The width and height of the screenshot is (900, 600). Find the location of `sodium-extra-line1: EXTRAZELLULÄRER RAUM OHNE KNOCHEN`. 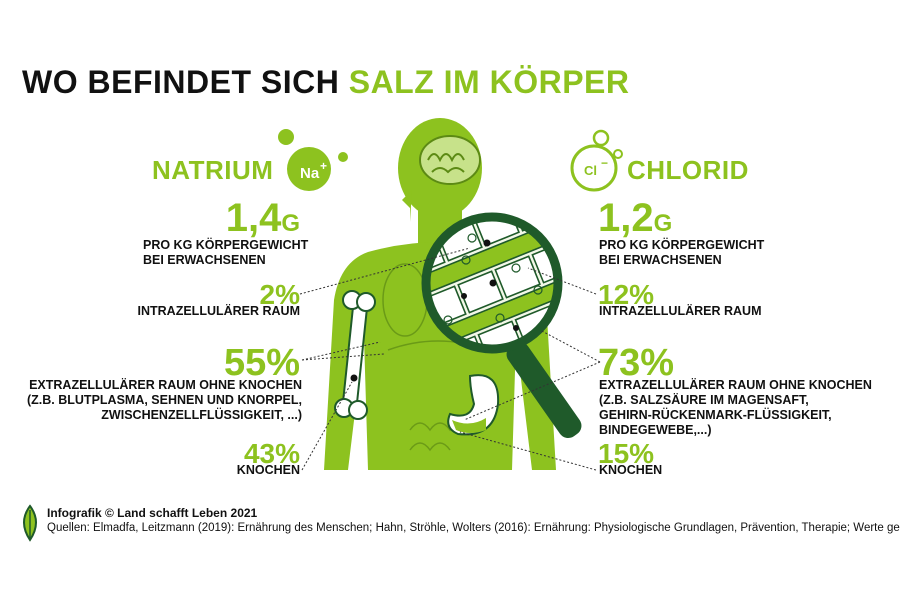

sodium-extra-line1: EXTRAZELLULÄRER RAUM OHNE KNOCHEN is located at coordinates (165, 385).